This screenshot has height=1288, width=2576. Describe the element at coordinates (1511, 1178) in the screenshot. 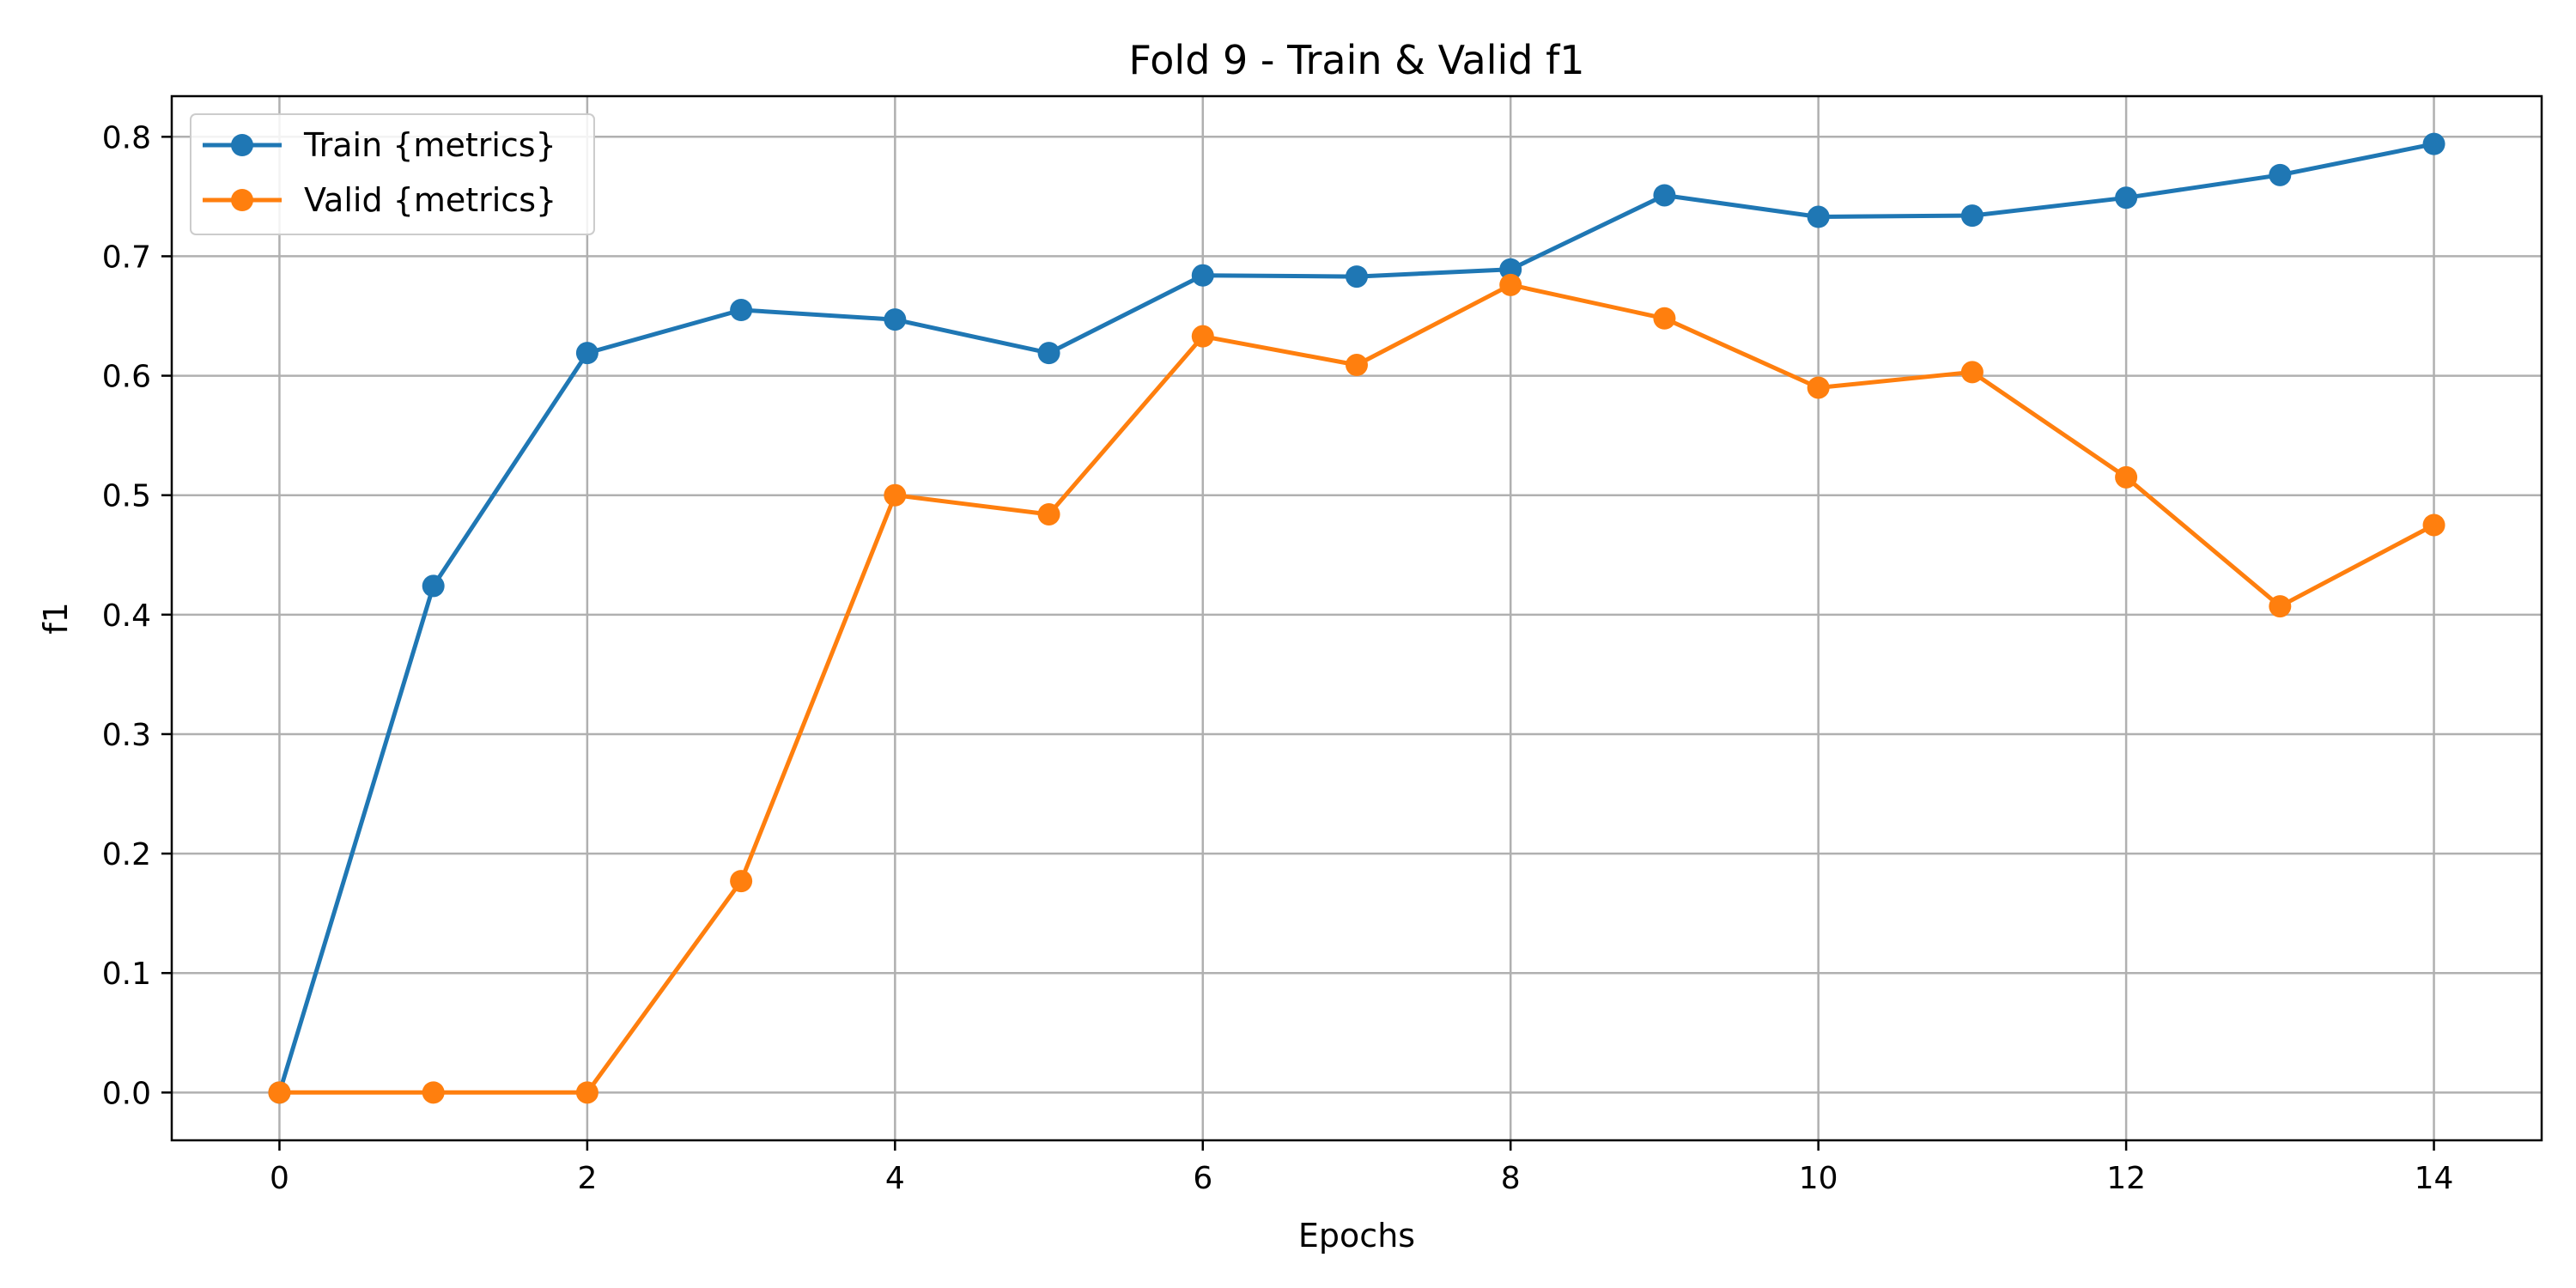

I see `x-tick-label: 8` at that location.